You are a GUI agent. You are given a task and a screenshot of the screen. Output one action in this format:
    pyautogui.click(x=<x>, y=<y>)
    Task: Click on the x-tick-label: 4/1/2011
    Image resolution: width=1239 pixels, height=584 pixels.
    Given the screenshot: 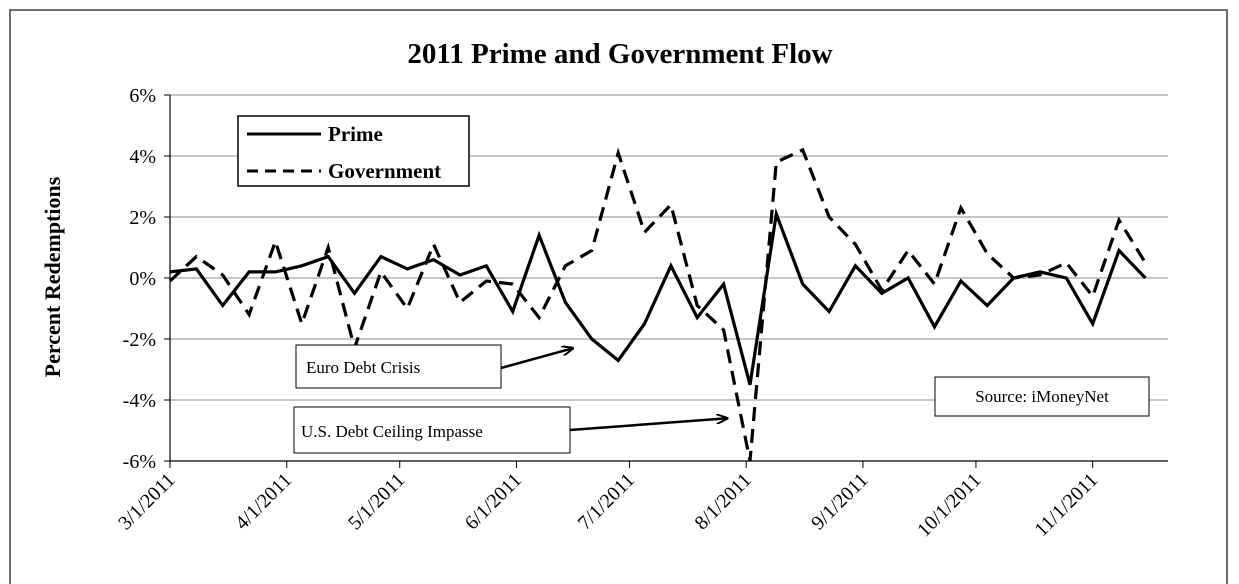 What is the action you would take?
    pyautogui.click(x=263, y=501)
    